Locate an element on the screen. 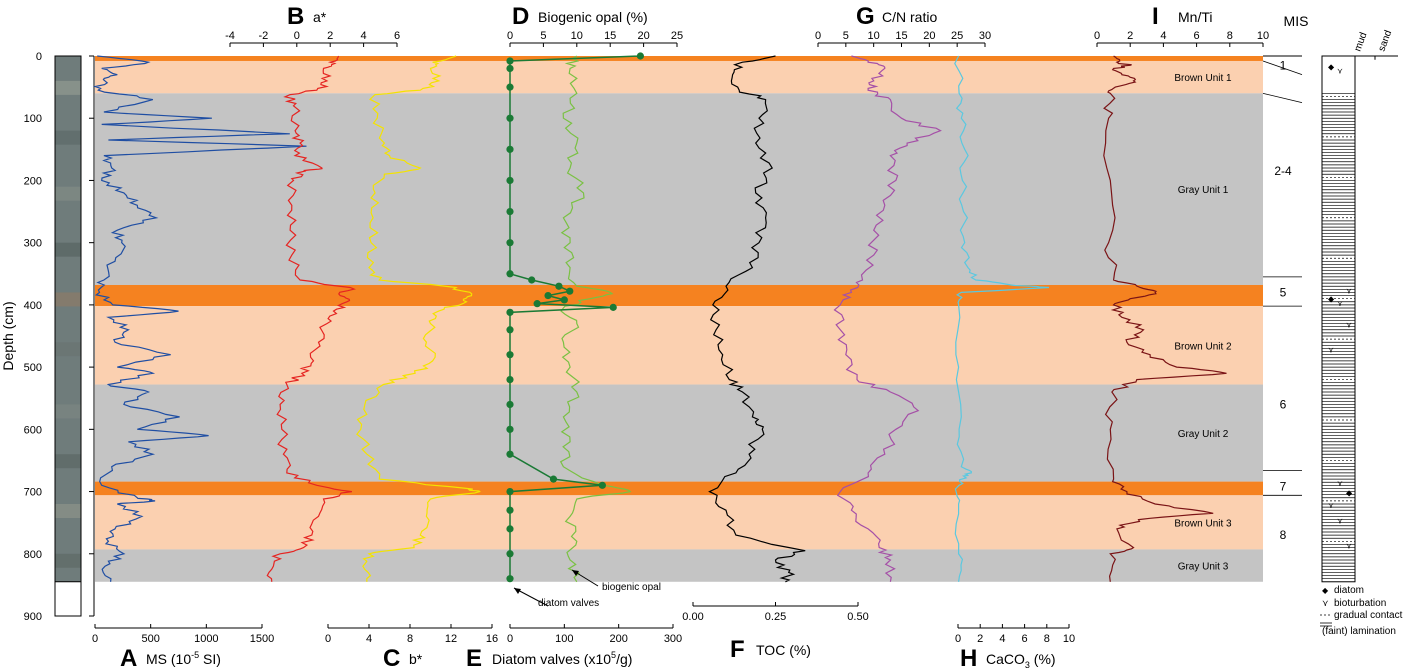 The width and height of the screenshot is (1418, 670). depth-tick-label: 200 is located at coordinates (33, 181).